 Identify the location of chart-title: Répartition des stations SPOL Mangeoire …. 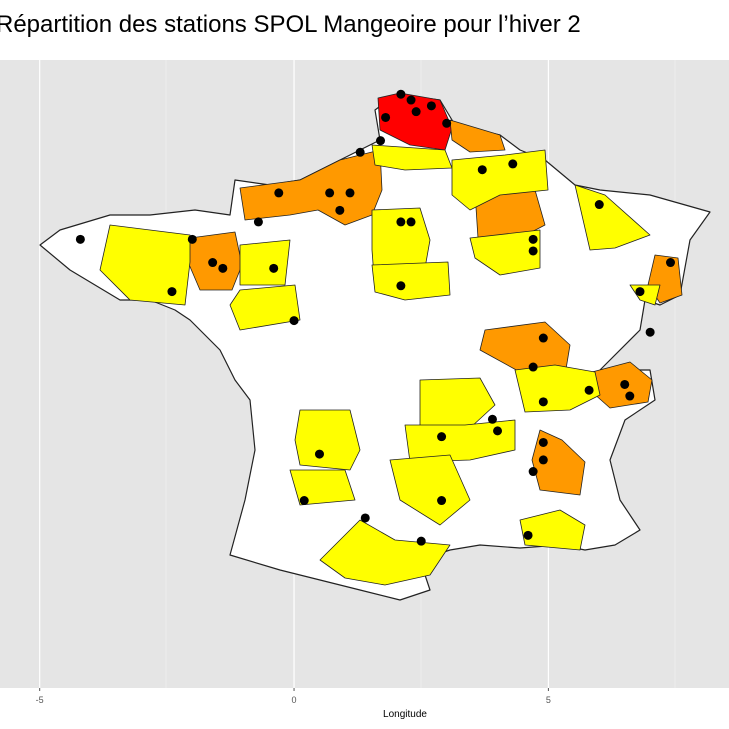
(290, 24).